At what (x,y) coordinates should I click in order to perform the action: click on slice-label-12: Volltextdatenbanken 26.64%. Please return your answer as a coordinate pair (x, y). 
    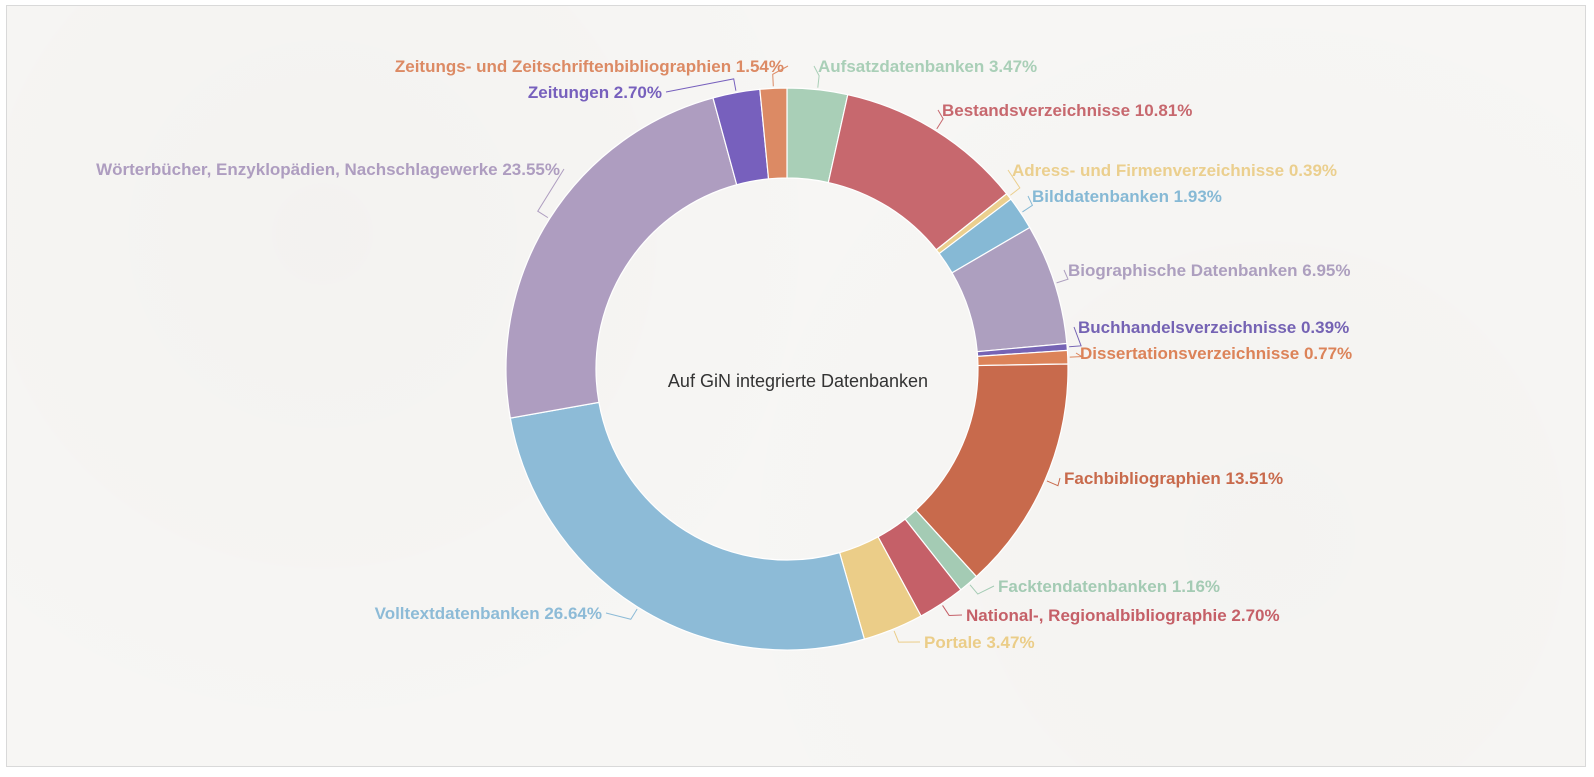
    Looking at the image, I should click on (488, 613).